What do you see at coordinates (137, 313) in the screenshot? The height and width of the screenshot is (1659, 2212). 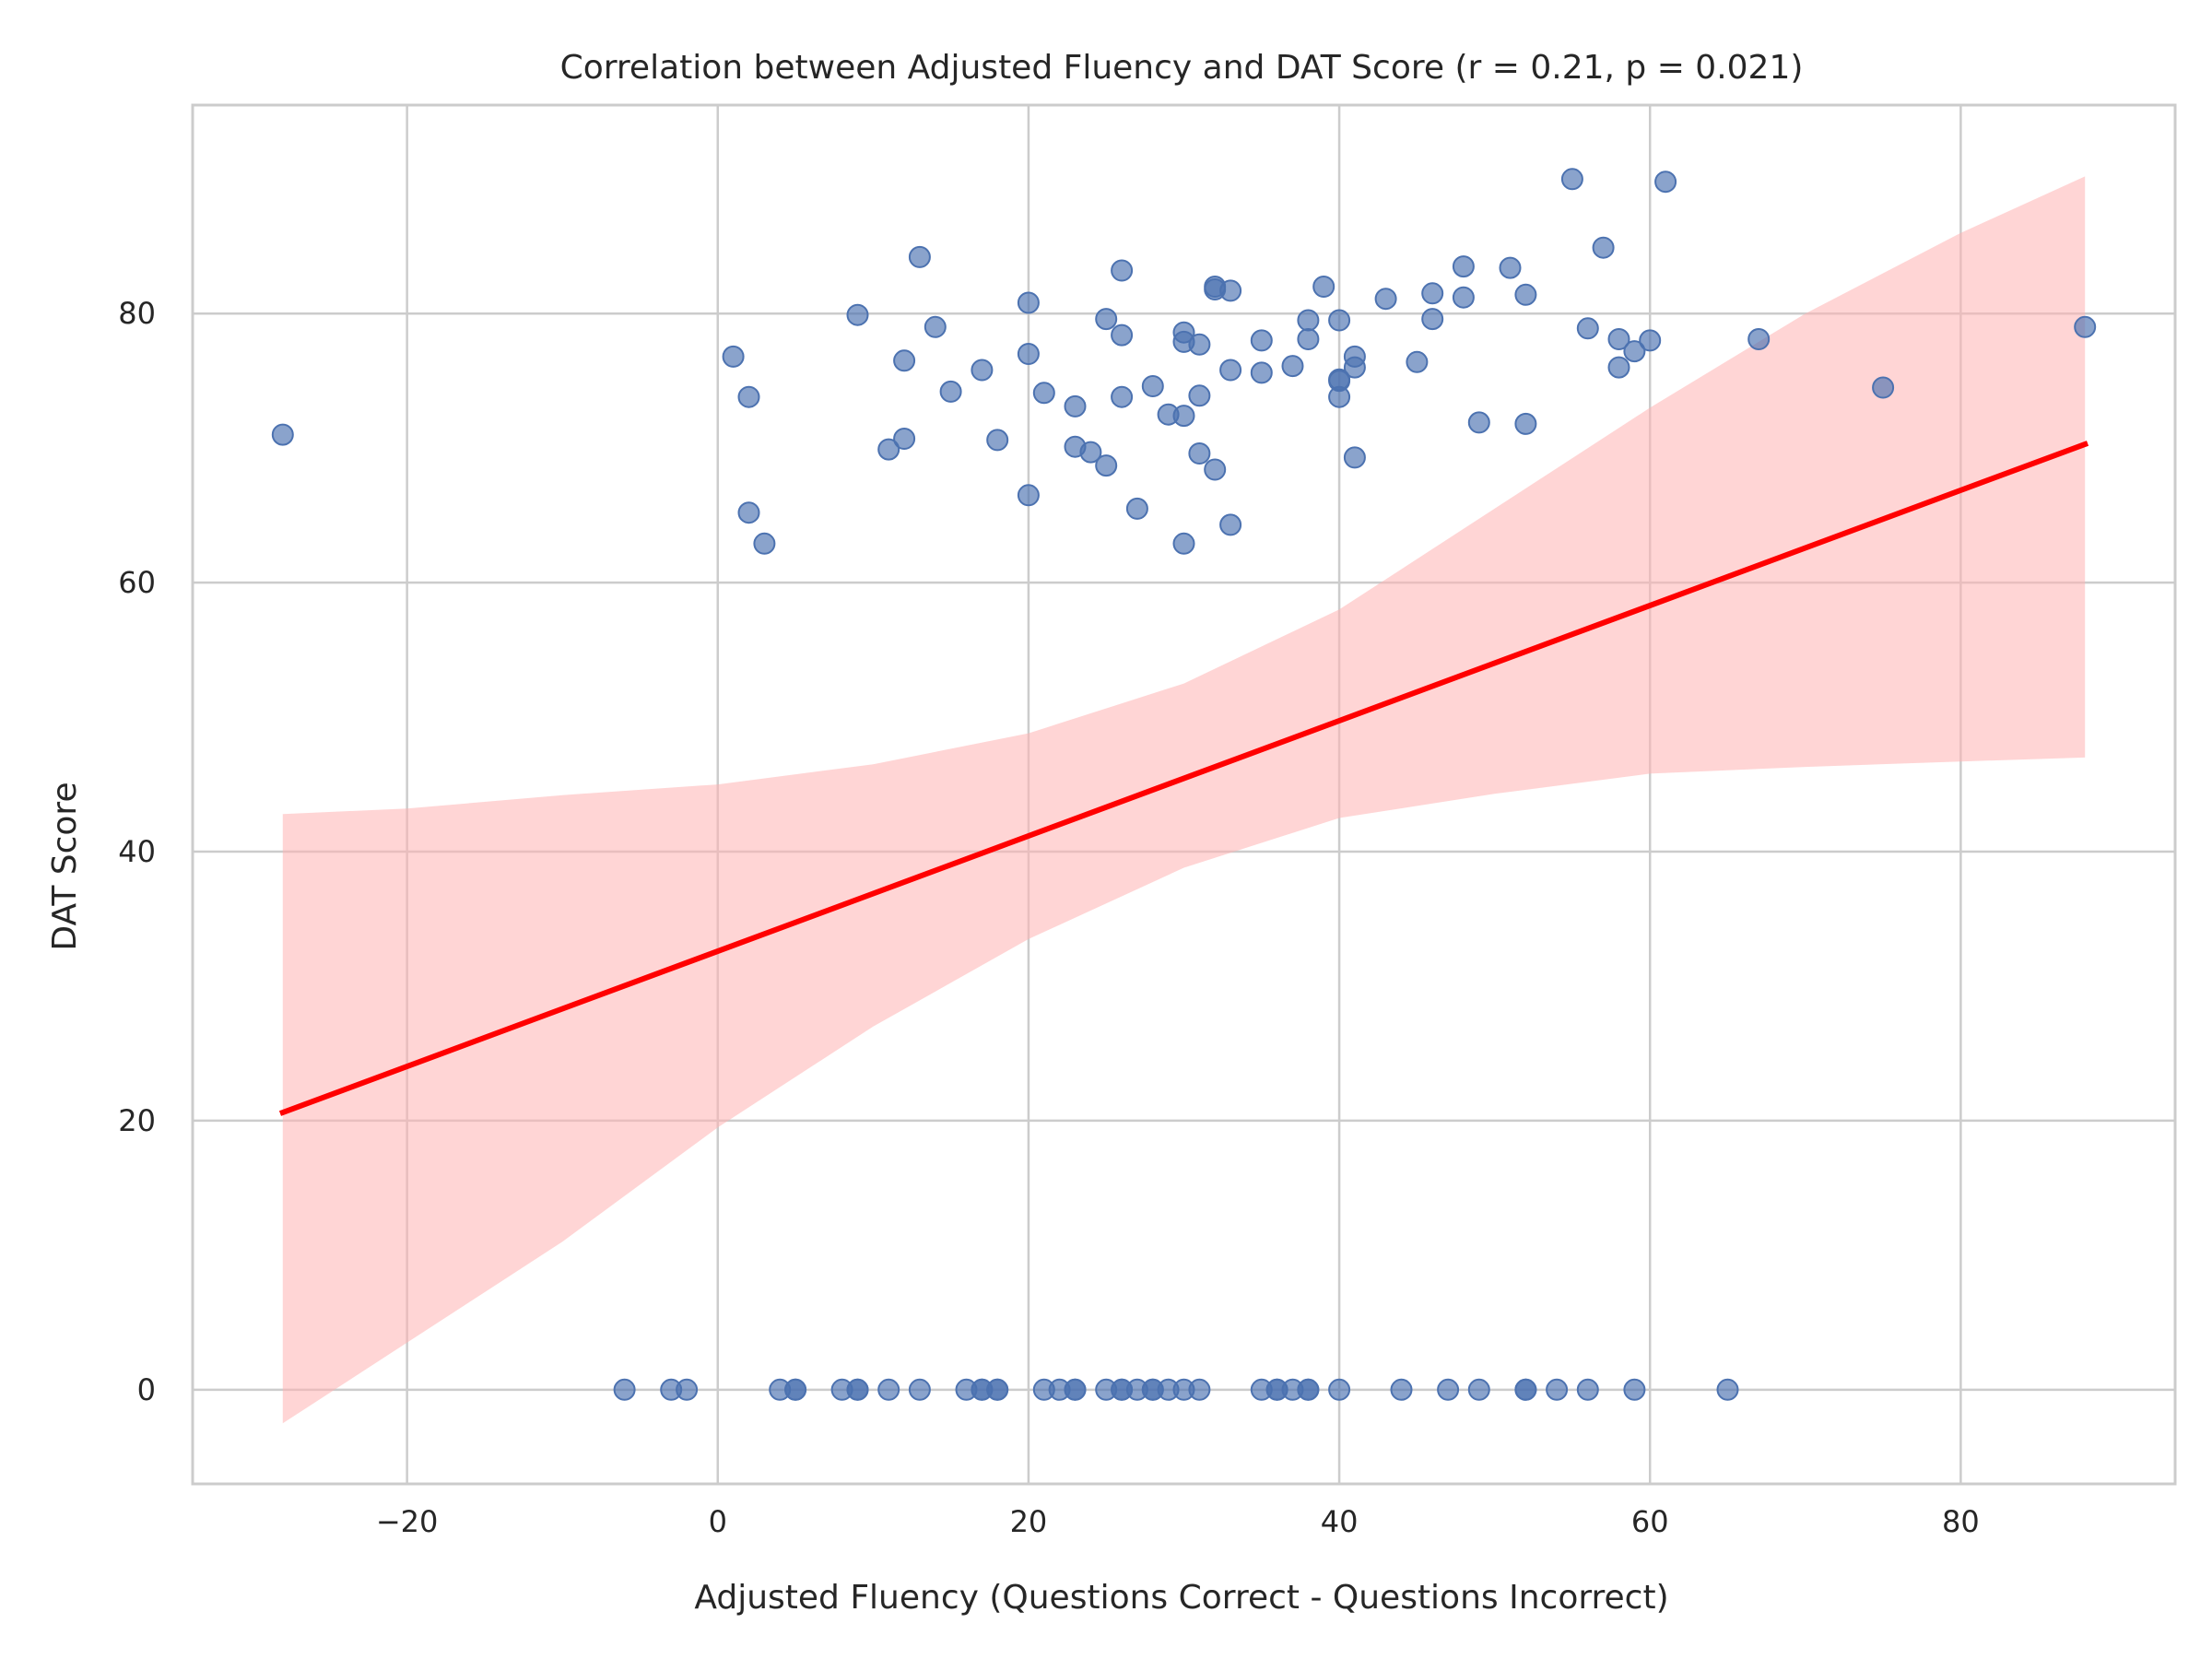 I see `y-tick-label: 80` at bounding box center [137, 313].